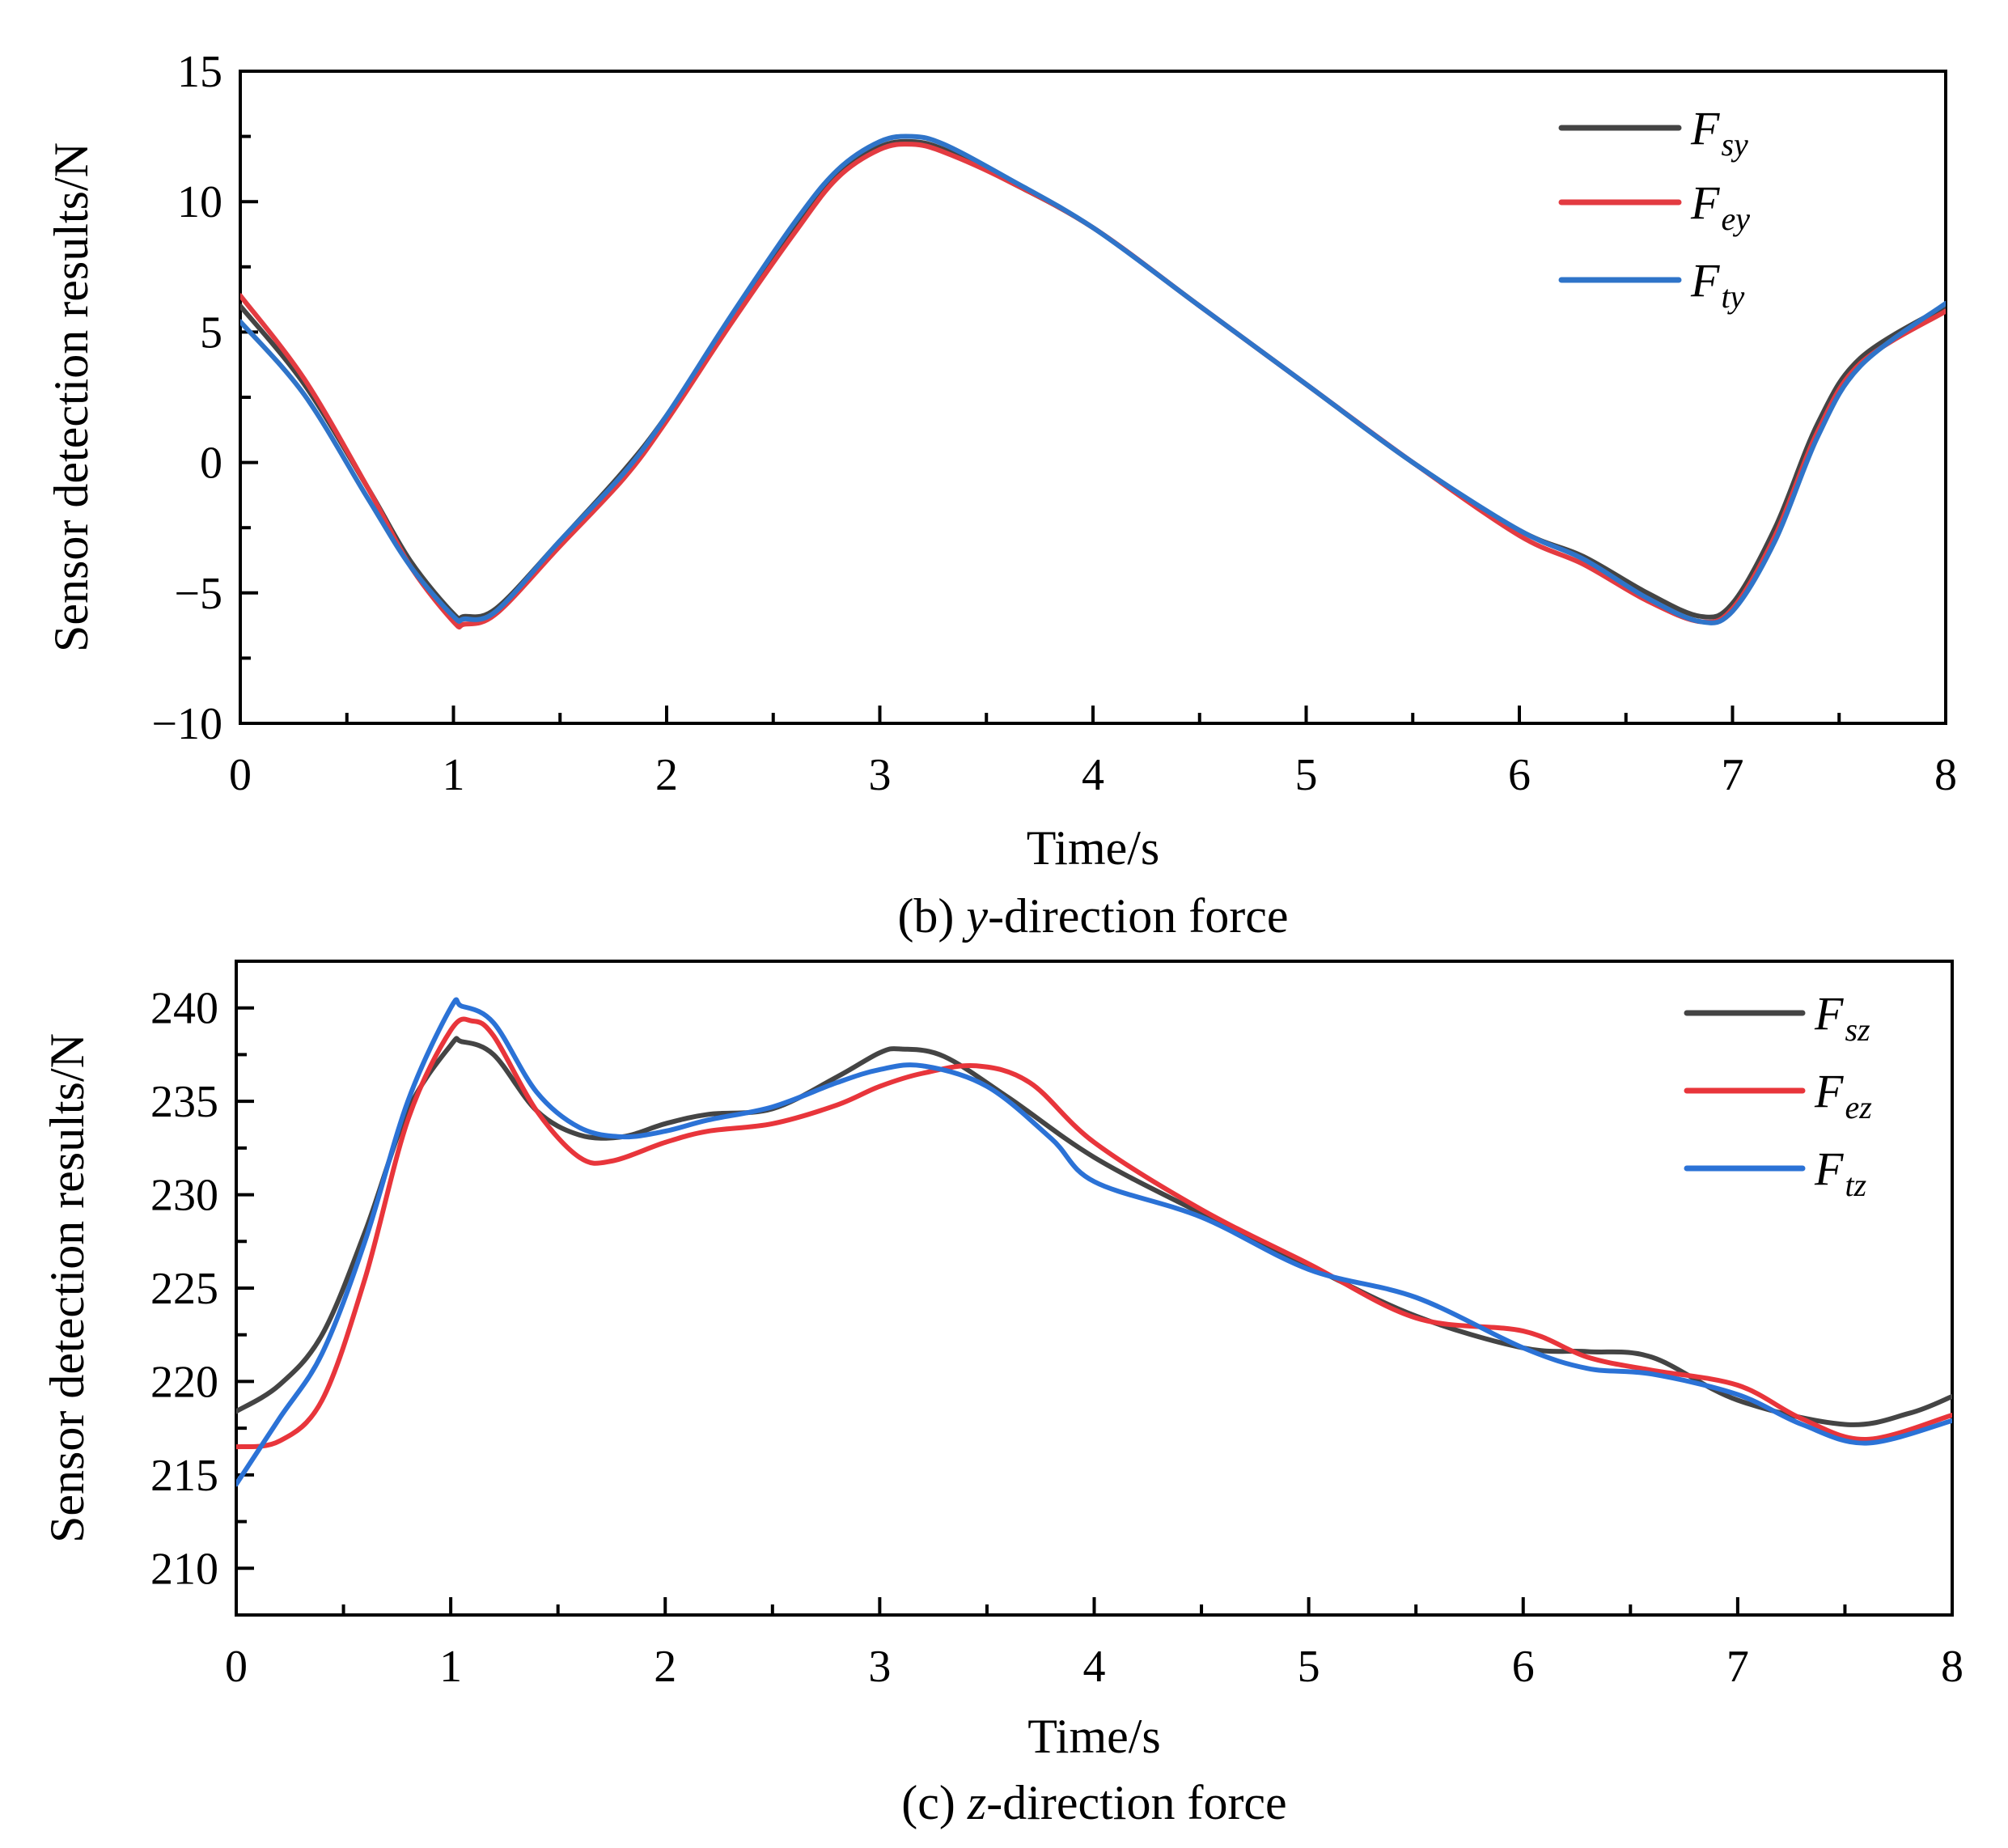  Describe the element at coordinates (184, 1289) in the screenshot. I see `y-tick-label: 225` at that location.